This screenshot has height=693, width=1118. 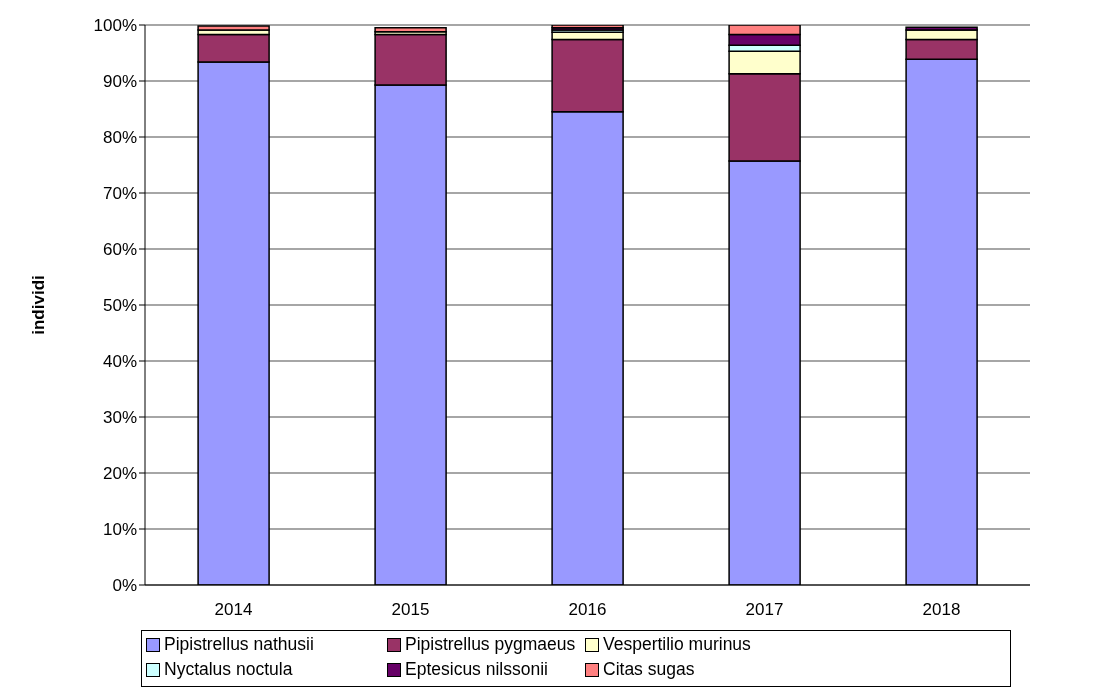 I want to click on y-tick-label: 60%, so click(x=119, y=250).